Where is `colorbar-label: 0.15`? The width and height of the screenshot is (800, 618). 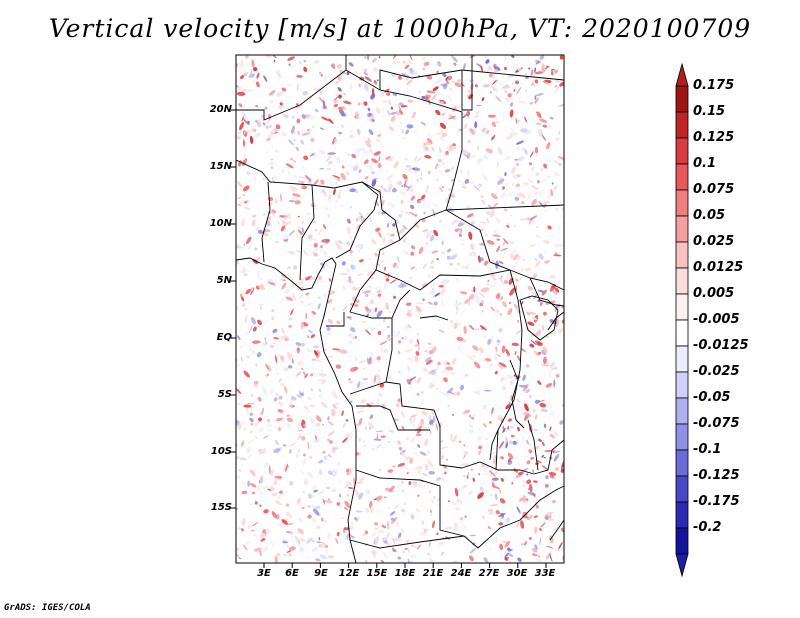
colorbar-label: 0.15 is located at coordinates (709, 111).